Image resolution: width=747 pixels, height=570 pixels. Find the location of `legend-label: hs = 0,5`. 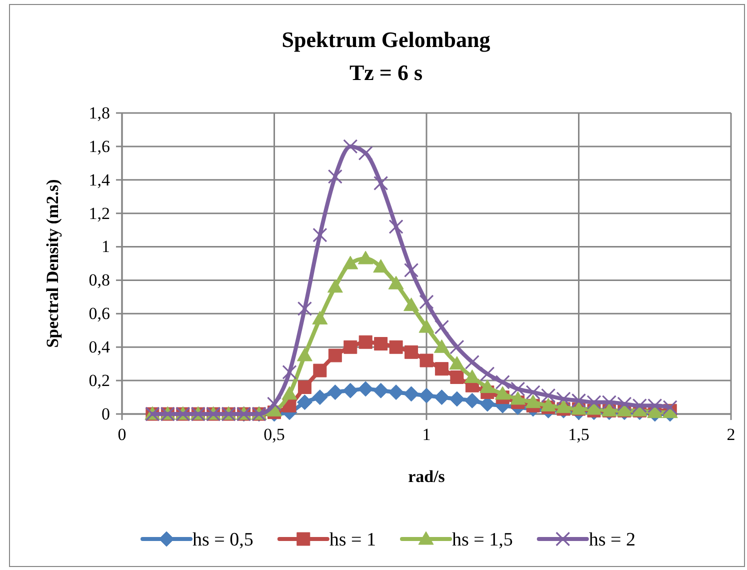

legend-label: hs = 0,5 is located at coordinates (223, 540).